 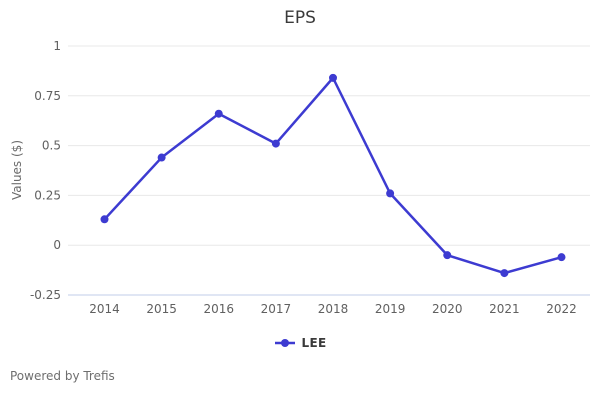 I want to click on legend-line-marker-icon, so click(x=284, y=343).